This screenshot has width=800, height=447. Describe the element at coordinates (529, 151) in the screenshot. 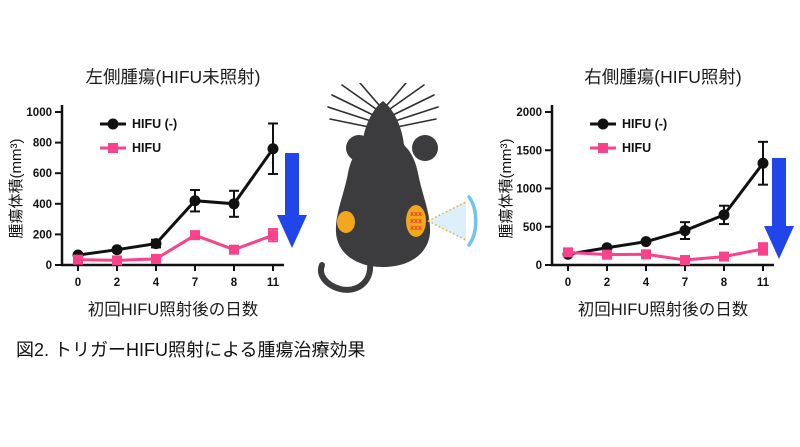

I see `svg-text: 1500` at that location.